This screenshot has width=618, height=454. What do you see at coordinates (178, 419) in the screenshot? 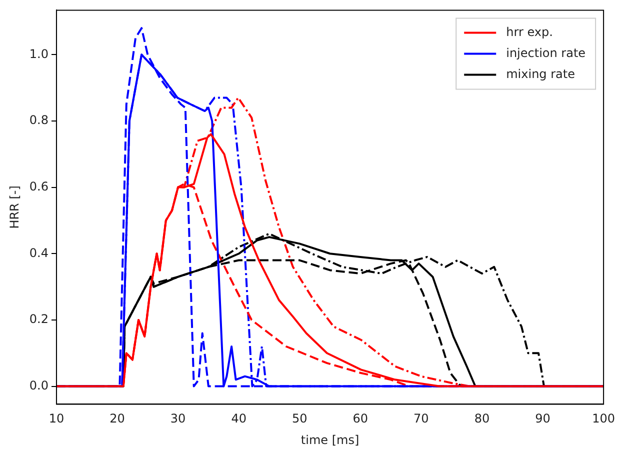
I see `x-tick-label: 30` at bounding box center [178, 419].